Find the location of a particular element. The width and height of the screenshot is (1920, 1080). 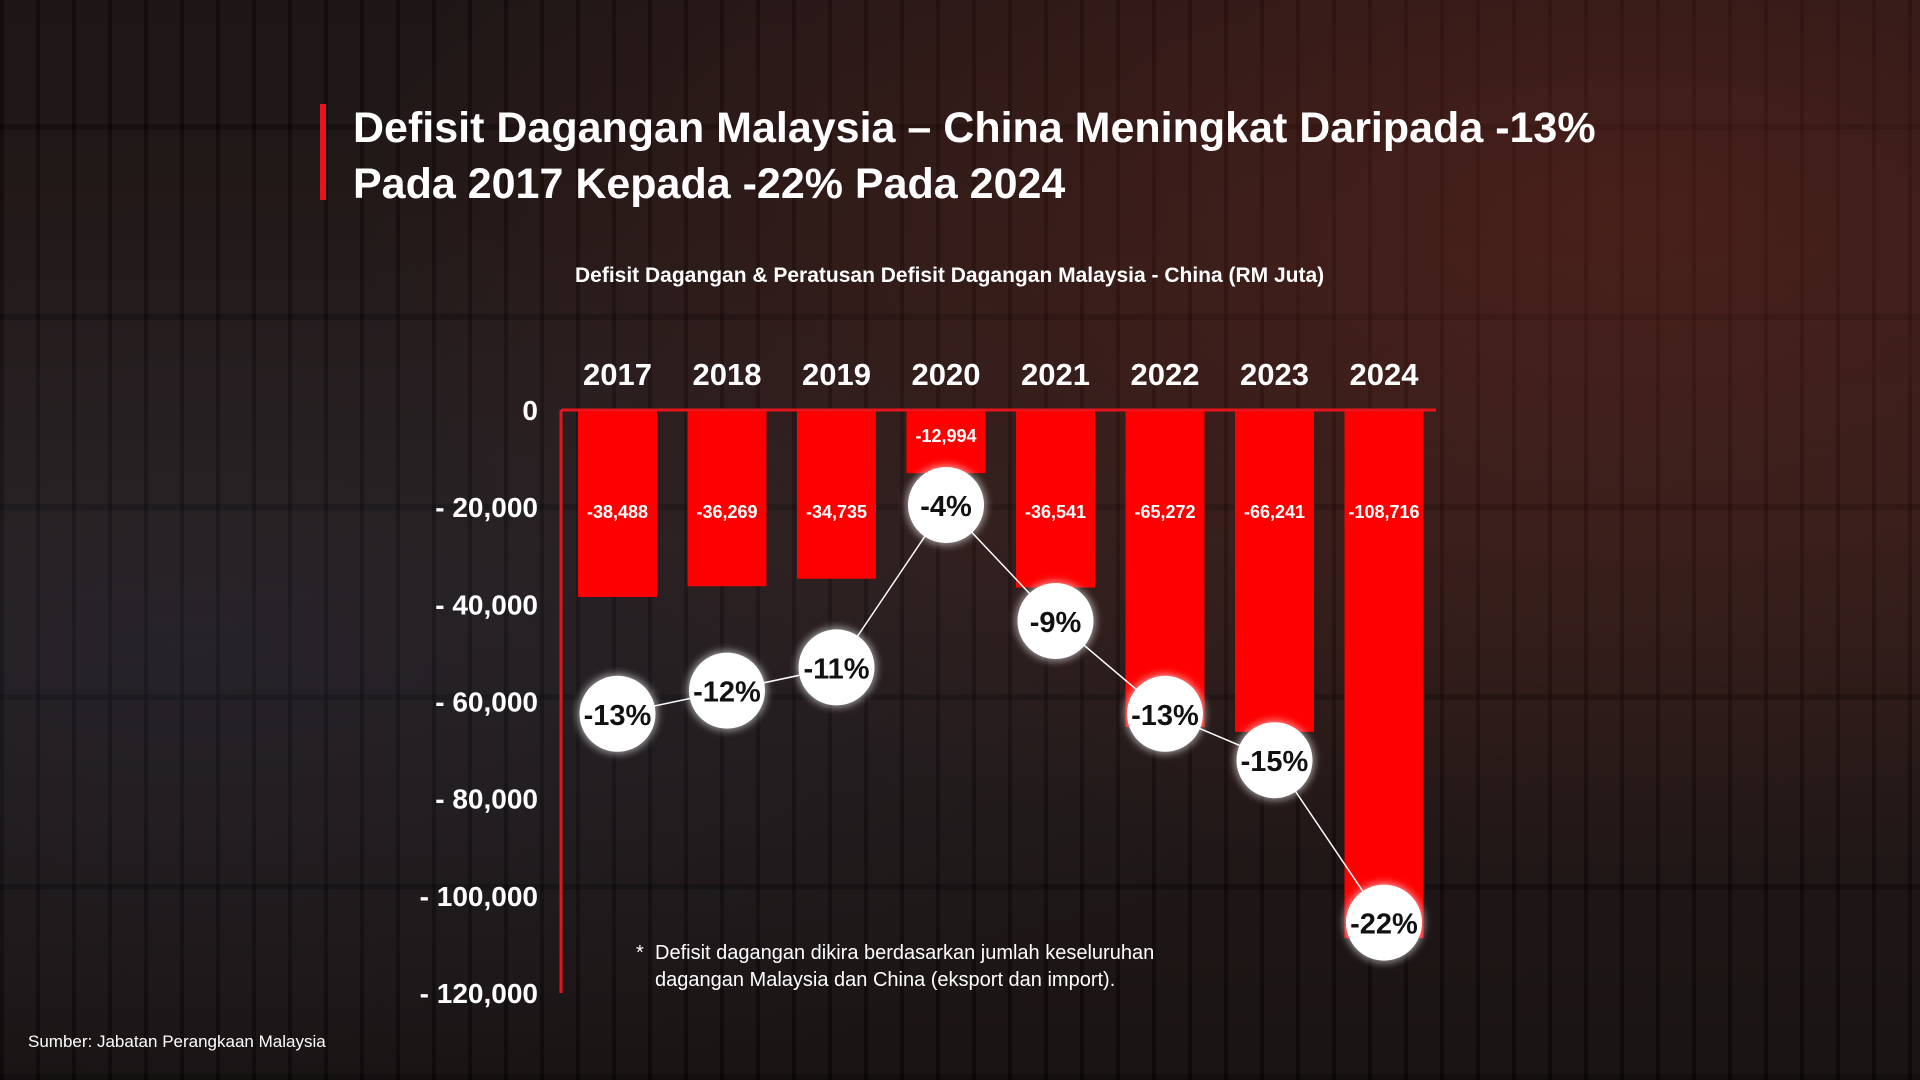

y-tick-label: - 40,000 is located at coordinates (486, 604).